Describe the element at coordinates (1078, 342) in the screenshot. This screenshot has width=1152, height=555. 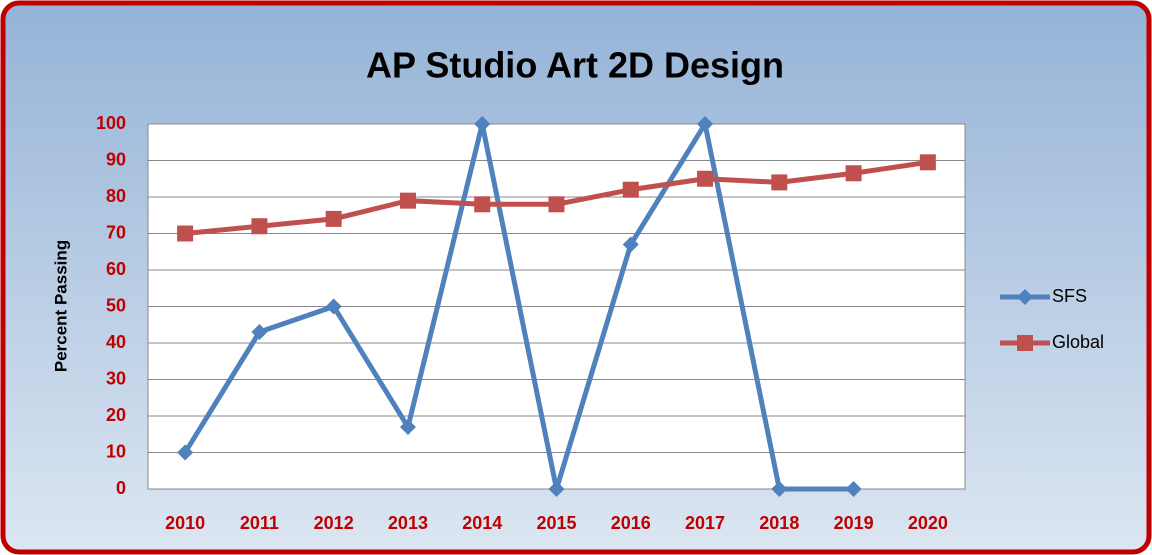
I see `legend-label: Global` at that location.